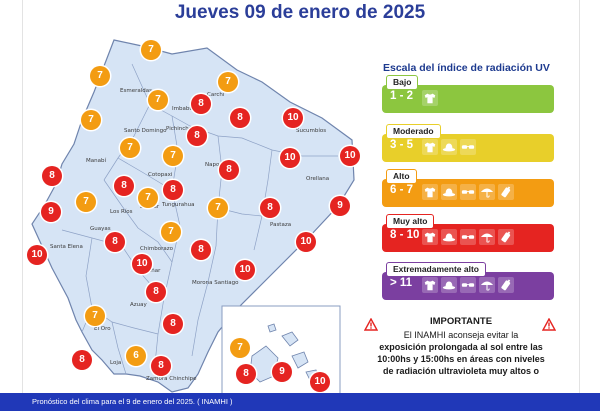 Image resolution: width=600 pixels, height=411 pixels. Describe the element at coordinates (37, 255) in the screenshot. I see `uv-badge-santa-elena: 10` at that location.